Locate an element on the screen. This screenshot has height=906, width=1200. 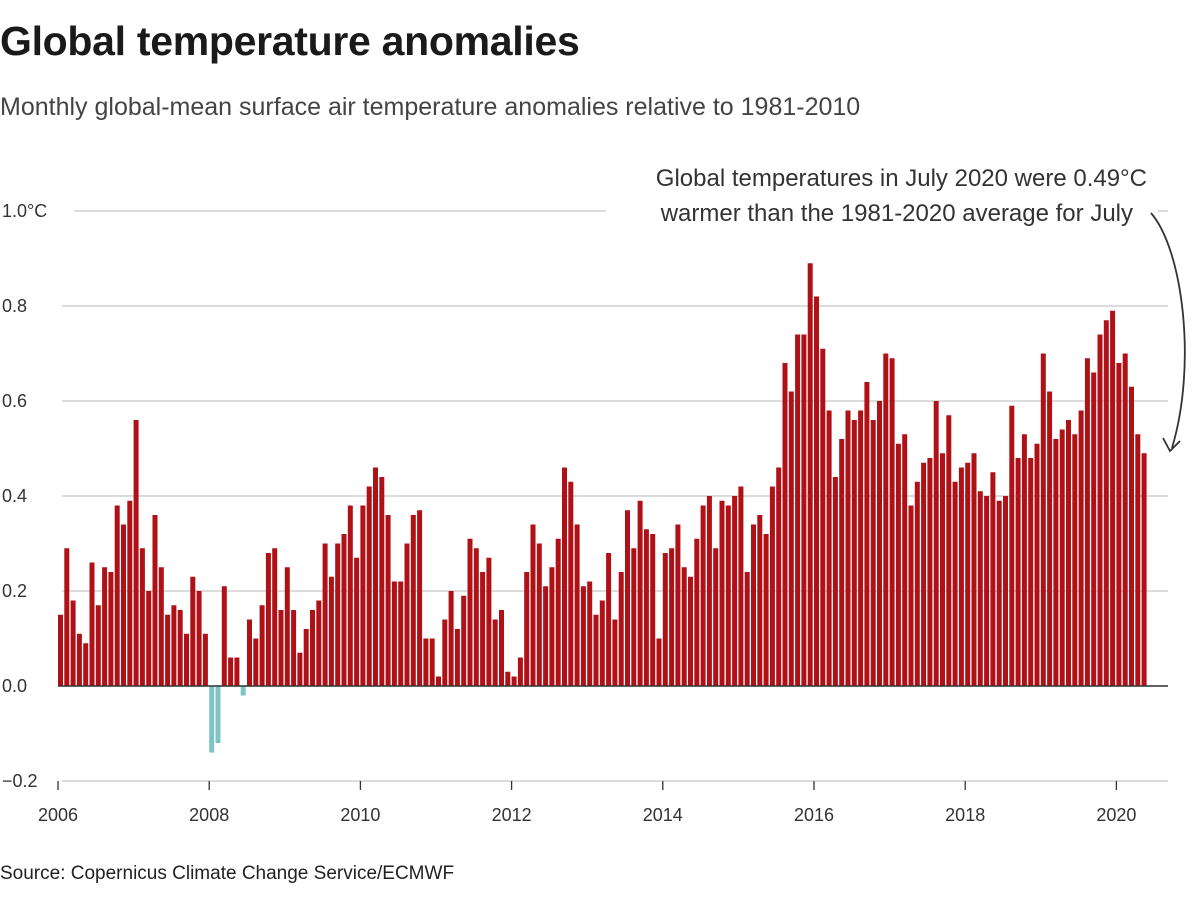
y-tick-label: 0.4 is located at coordinates (14, 496).